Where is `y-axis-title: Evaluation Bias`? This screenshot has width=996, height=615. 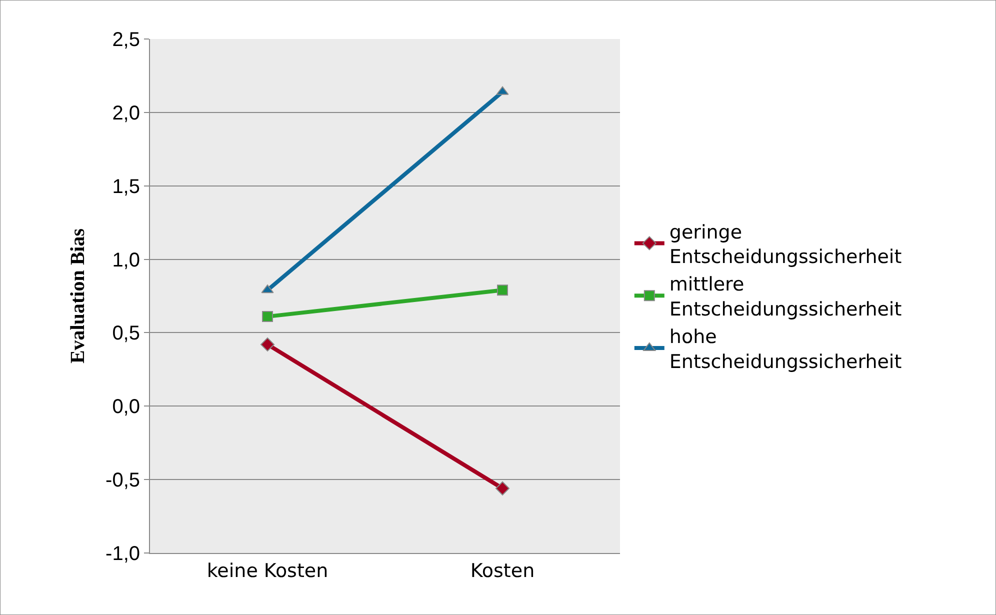 y-axis-title: Evaluation Bias is located at coordinates (78, 296).